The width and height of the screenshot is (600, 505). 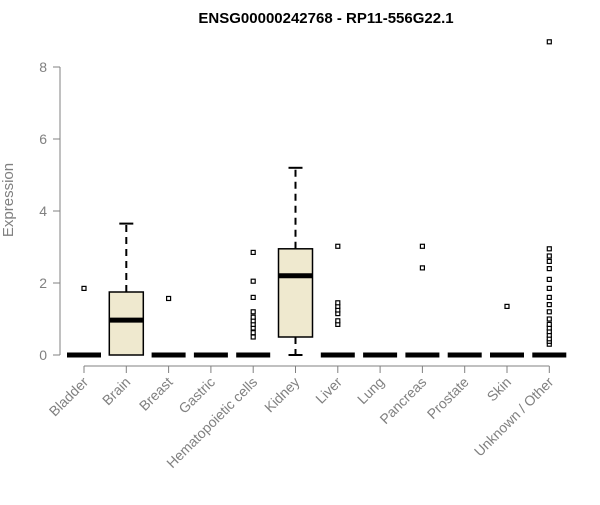 What do you see at coordinates (43, 211) in the screenshot?
I see `y-tick-label: 4` at bounding box center [43, 211].